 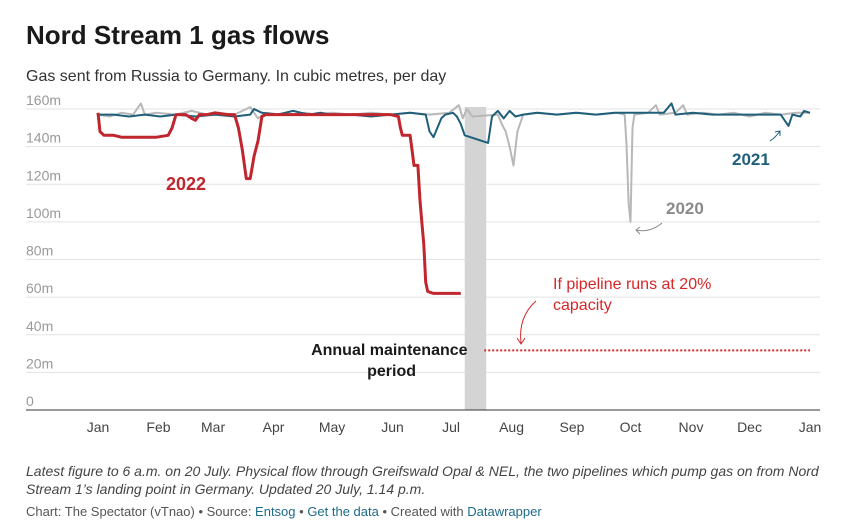 What do you see at coordinates (39, 288) in the screenshot?
I see `y-tick-label: 60m` at bounding box center [39, 288].